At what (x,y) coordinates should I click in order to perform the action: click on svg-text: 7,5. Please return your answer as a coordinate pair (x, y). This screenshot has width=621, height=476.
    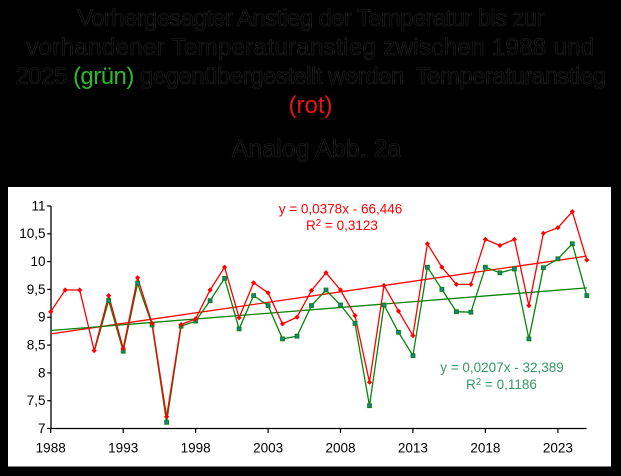
    Looking at the image, I should click on (36, 400).